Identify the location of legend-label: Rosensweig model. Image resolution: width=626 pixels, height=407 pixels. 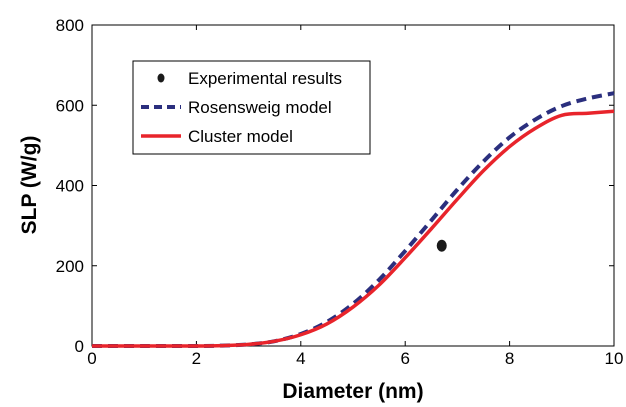
(260, 107).